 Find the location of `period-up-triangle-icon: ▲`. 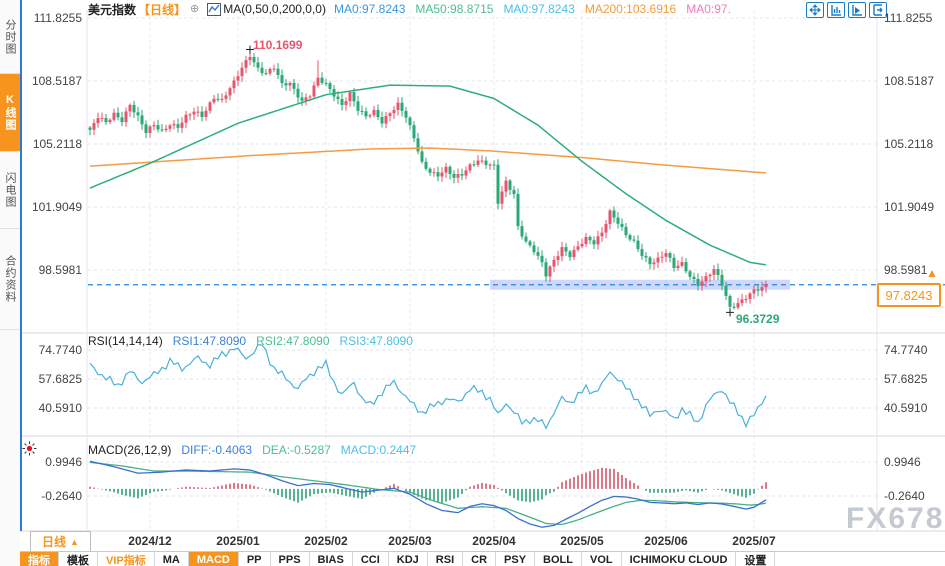

period-up-triangle-icon: ▲ is located at coordinates (74, 541).